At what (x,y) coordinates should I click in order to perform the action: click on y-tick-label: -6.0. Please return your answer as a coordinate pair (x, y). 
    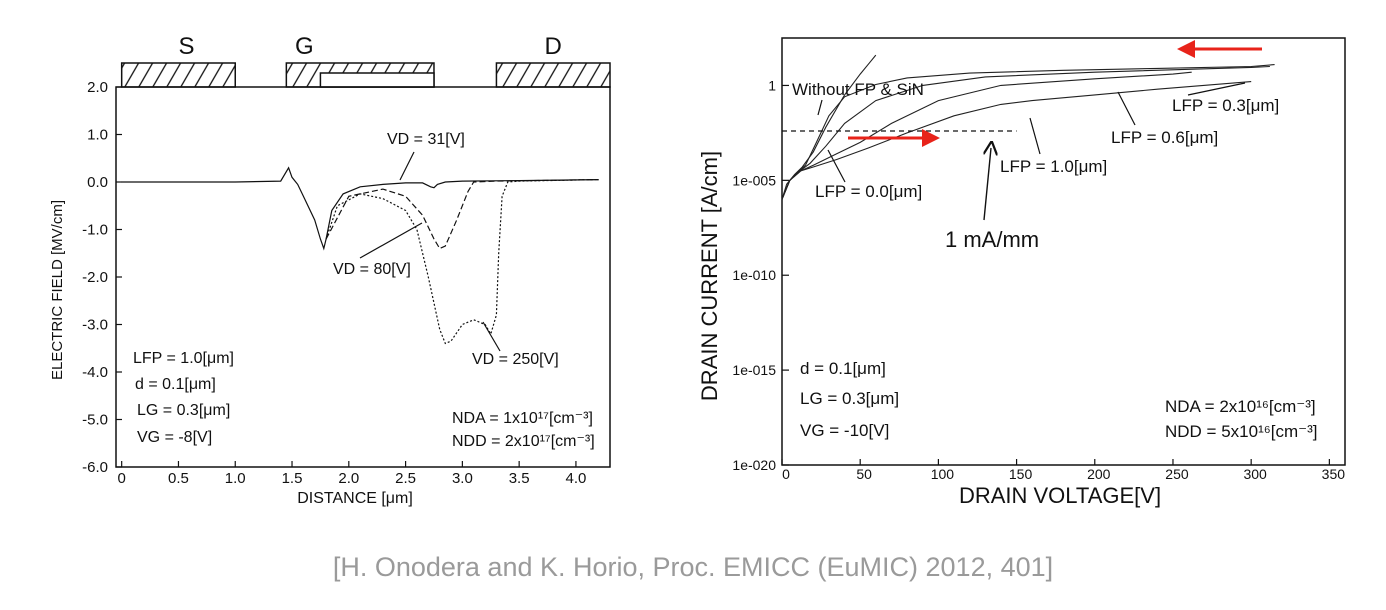
    Looking at the image, I should click on (95, 467).